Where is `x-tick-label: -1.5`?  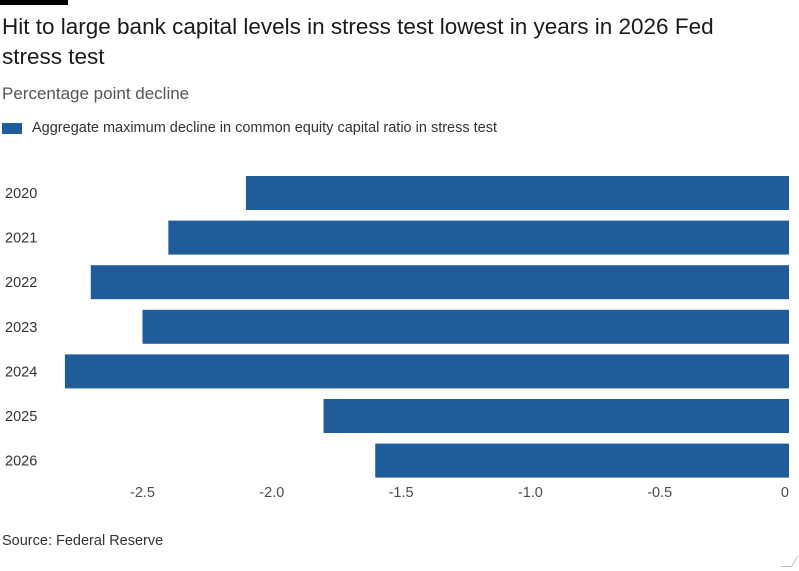
x-tick-label: -1.5 is located at coordinates (401, 493).